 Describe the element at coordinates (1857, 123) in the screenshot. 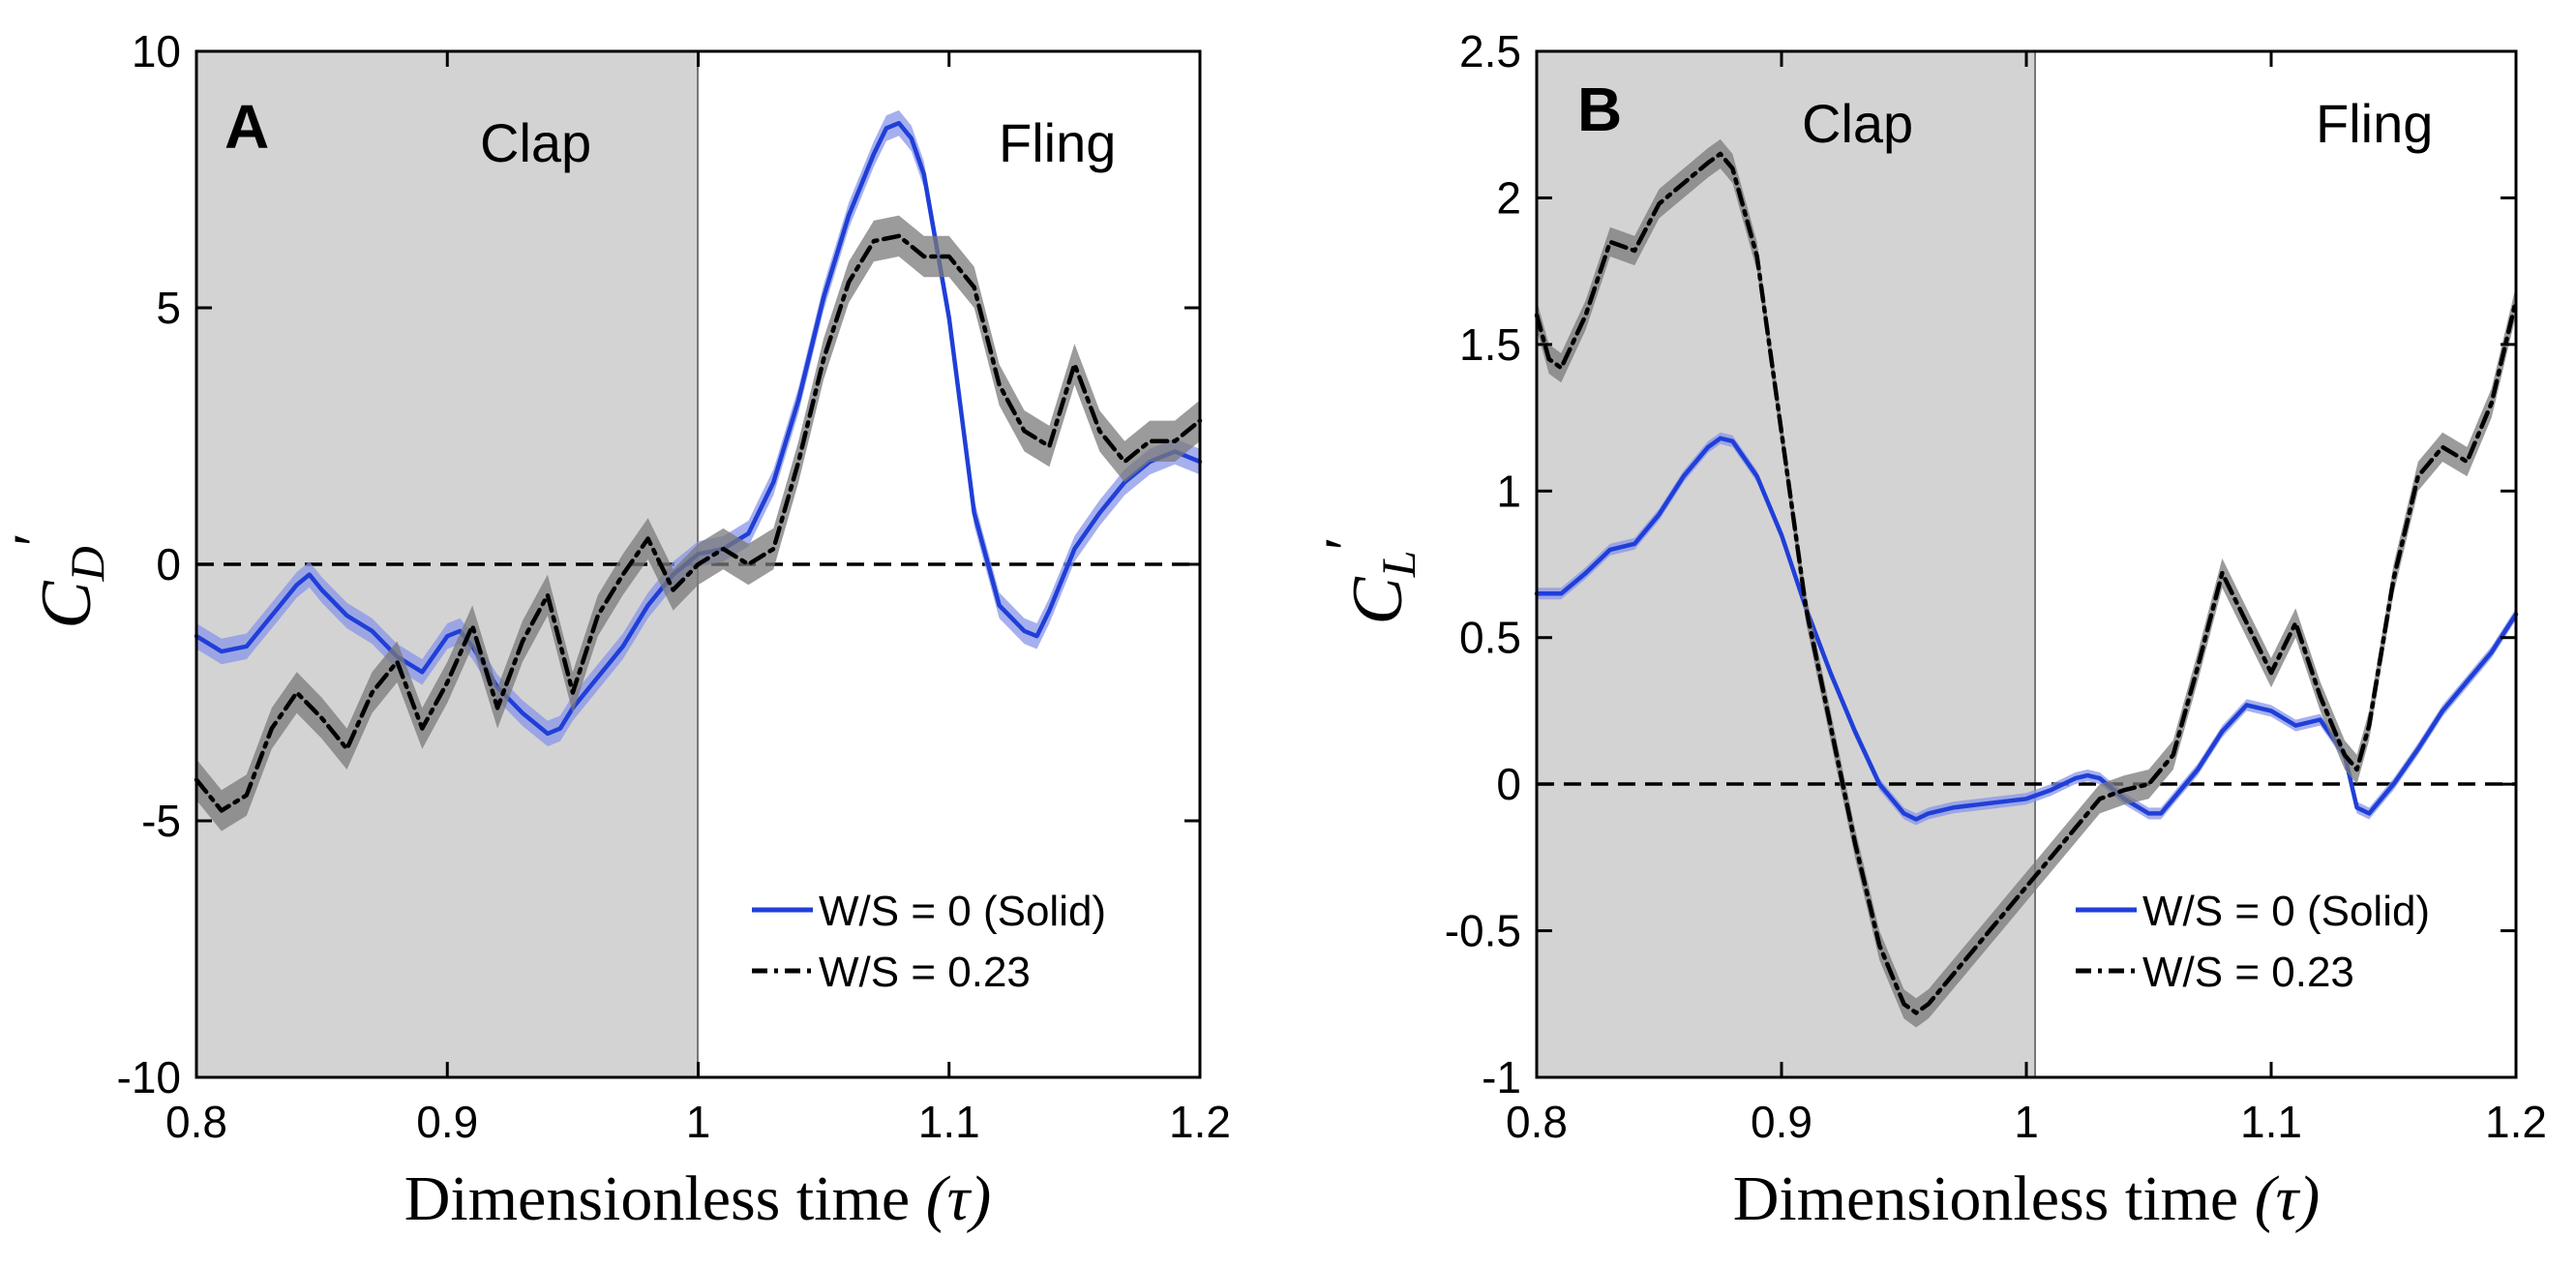

I see `panel-b-clap-label: Clap` at that location.